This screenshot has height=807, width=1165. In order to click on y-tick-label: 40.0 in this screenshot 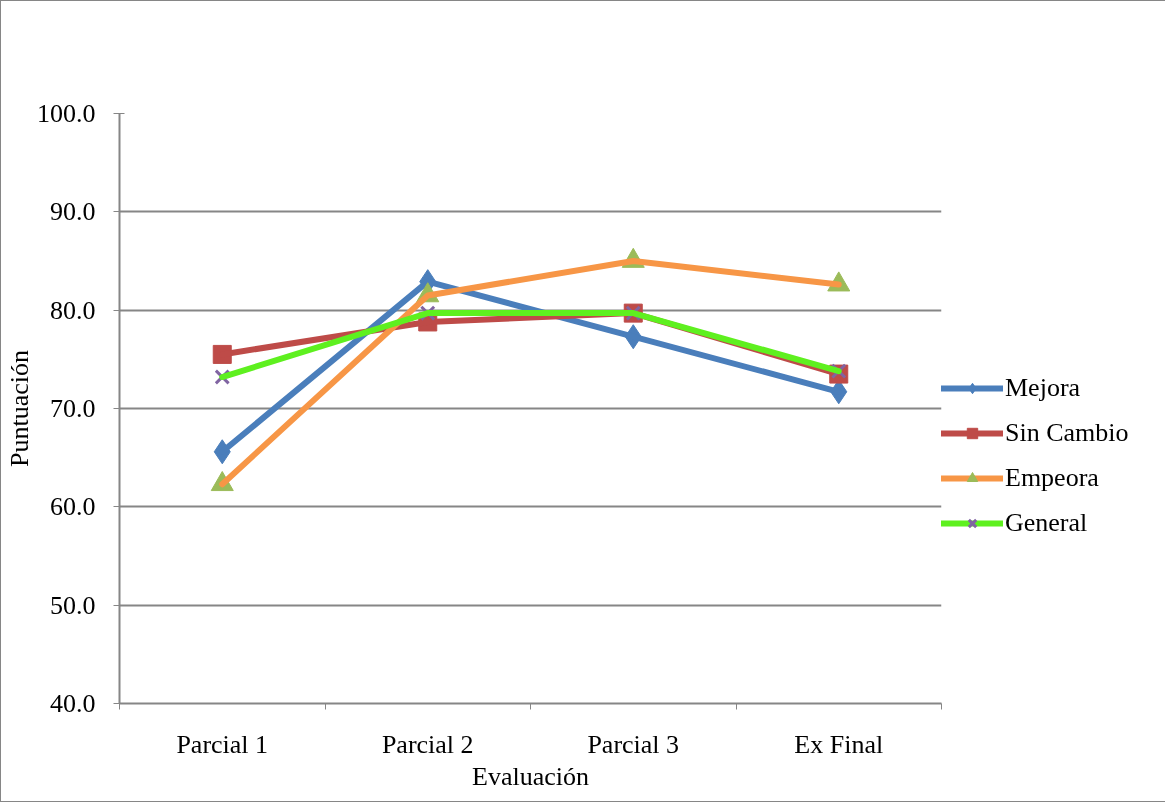, I will do `click(73, 703)`.